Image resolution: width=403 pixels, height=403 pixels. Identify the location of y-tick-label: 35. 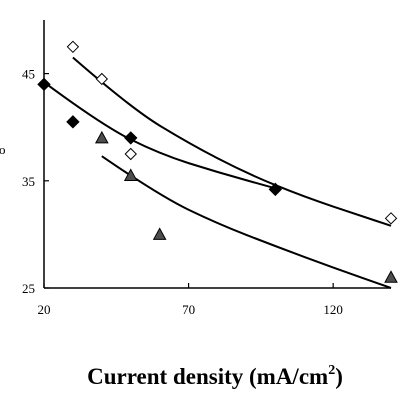
(28, 181).